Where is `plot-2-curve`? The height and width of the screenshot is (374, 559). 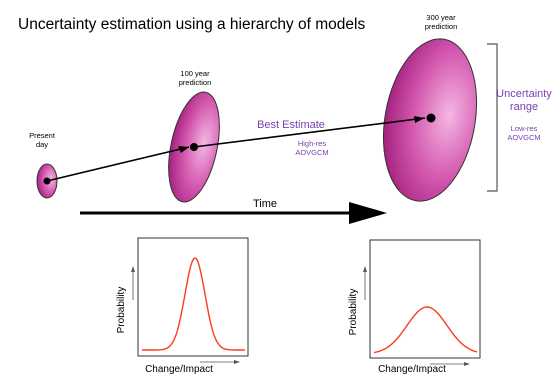 plot-2-curve is located at coordinates (425, 330).